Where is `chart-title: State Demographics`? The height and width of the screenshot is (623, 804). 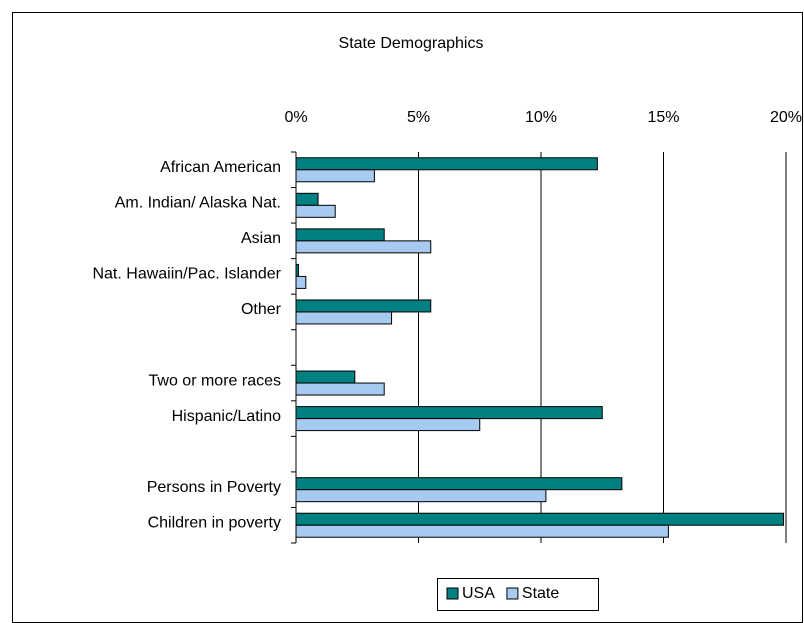
chart-title: State Demographics is located at coordinates (411, 43).